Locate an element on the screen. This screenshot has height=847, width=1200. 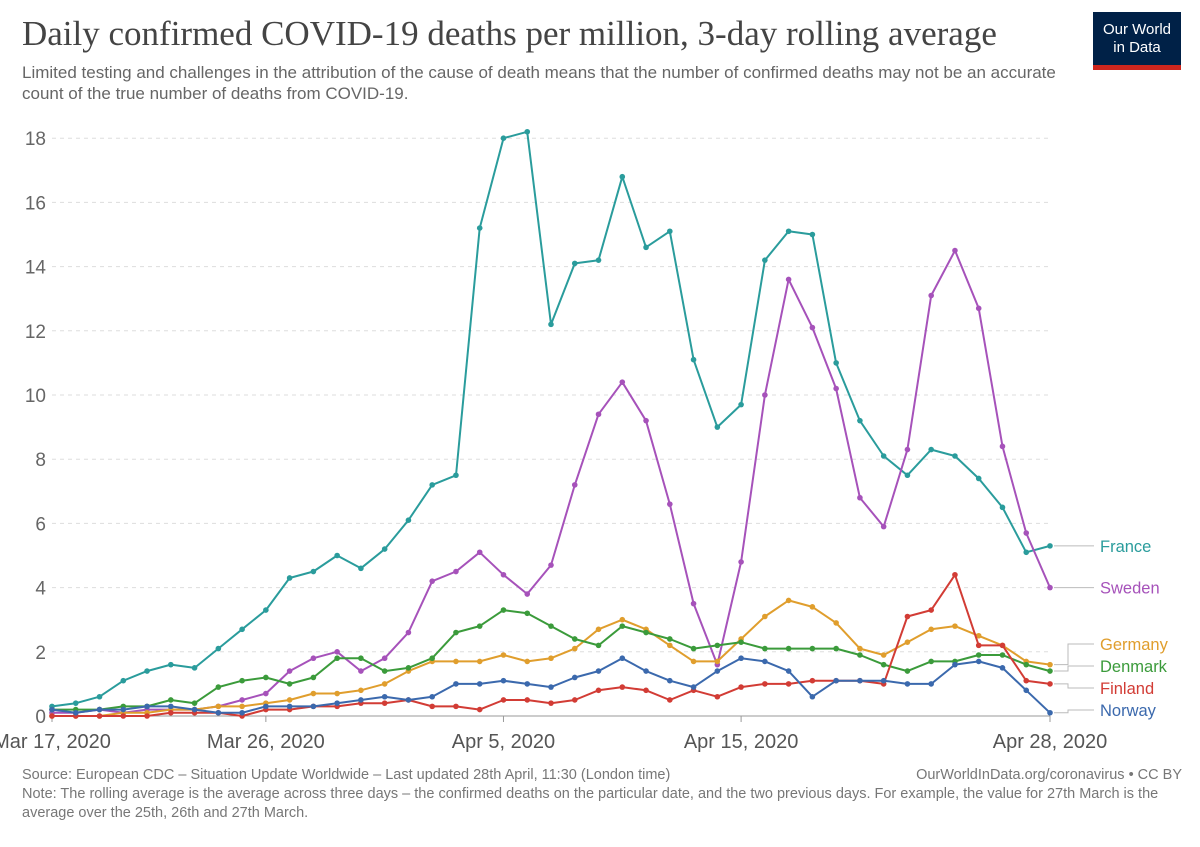
y-tick-label: 18 is located at coordinates (35, 139).